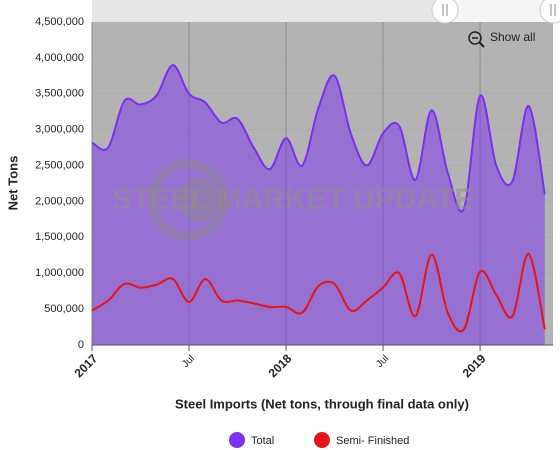 This screenshot has width=560, height=450. Describe the element at coordinates (81, 345) in the screenshot. I see `y-tick-label: 0` at that location.